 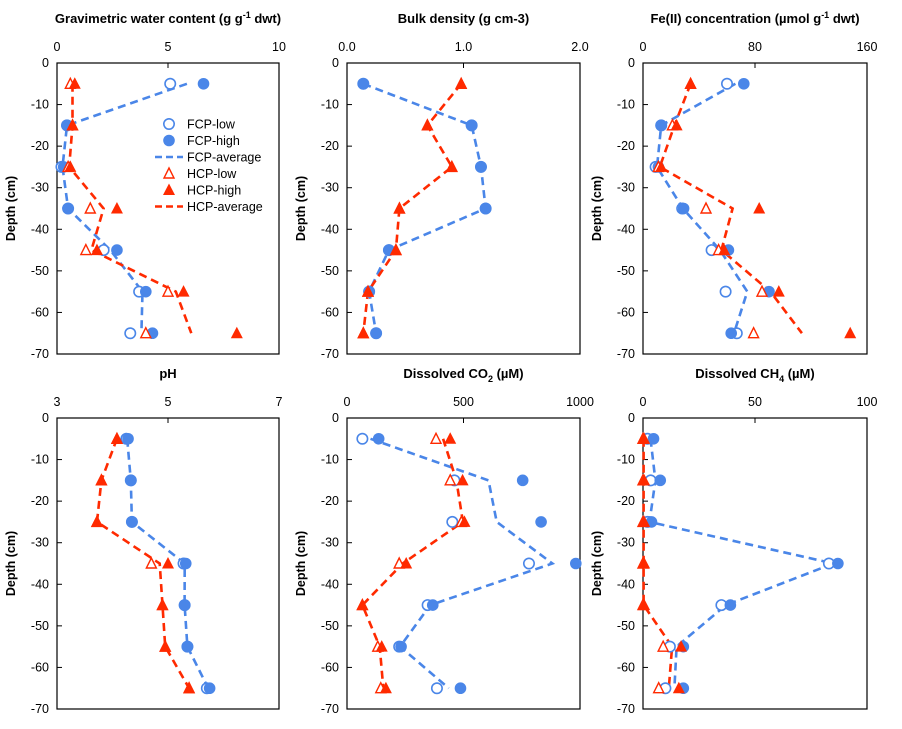 I want to click on title-subscript: 4, so click(x=781, y=379).